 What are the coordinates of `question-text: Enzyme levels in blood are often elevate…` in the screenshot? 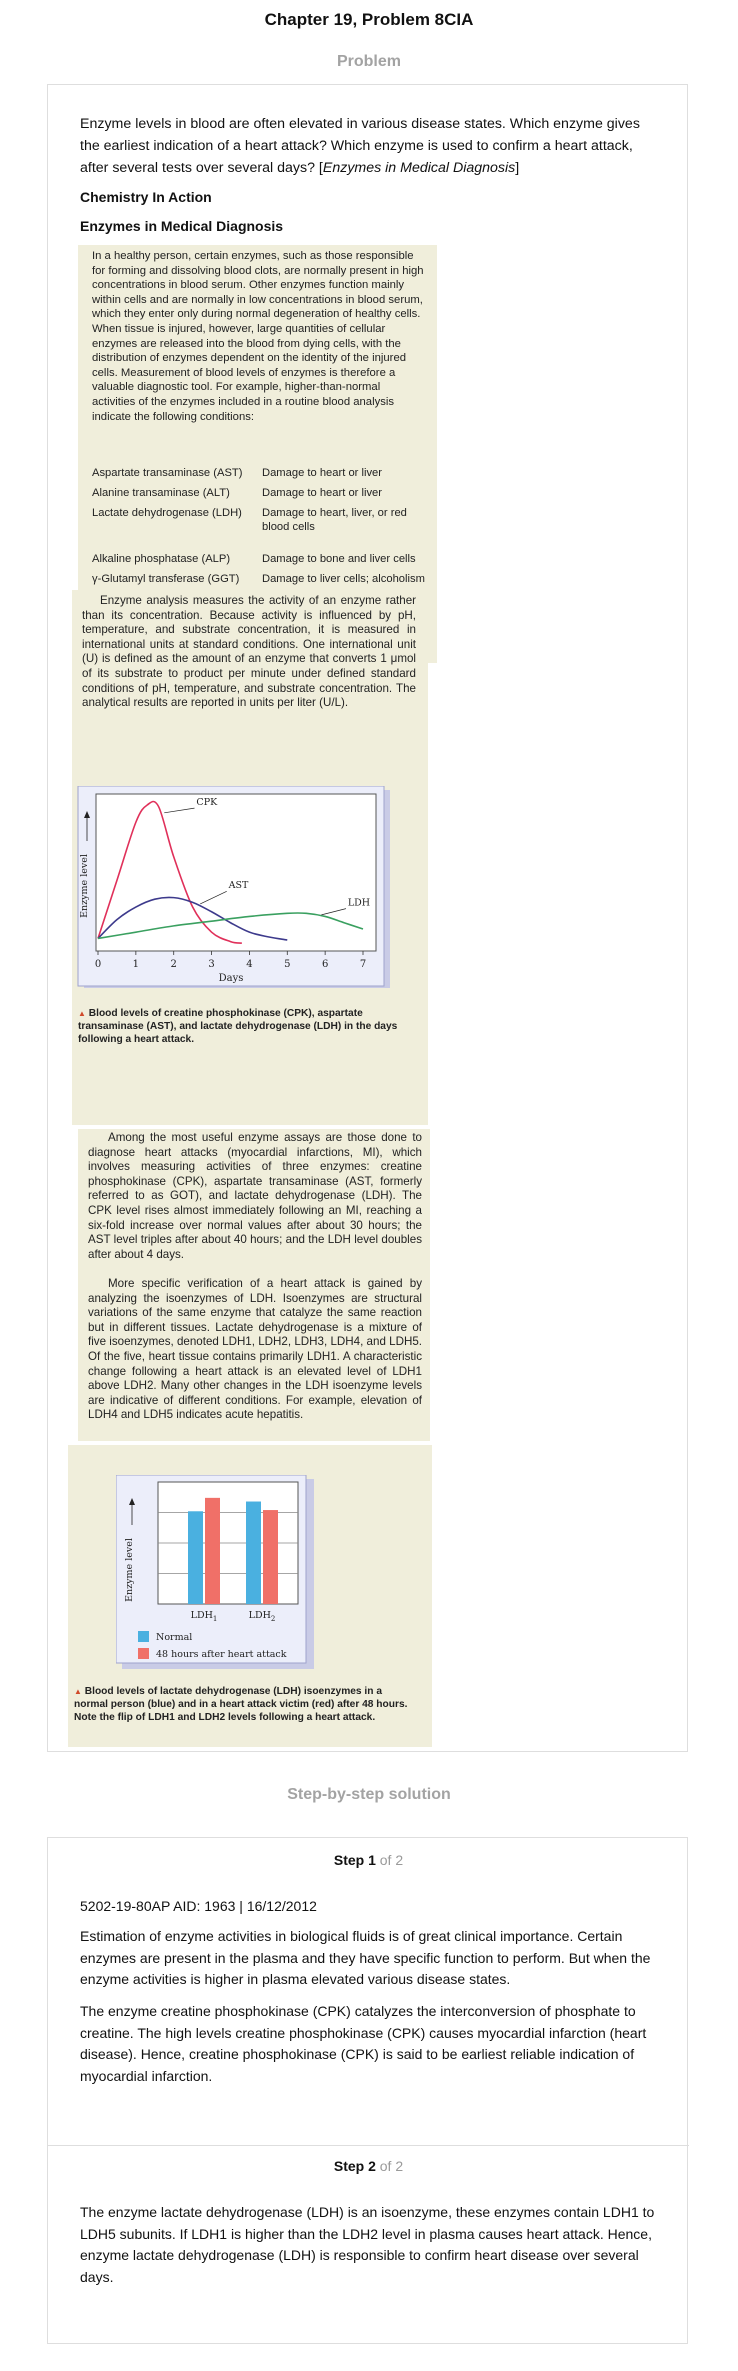 It's located at (370, 146).